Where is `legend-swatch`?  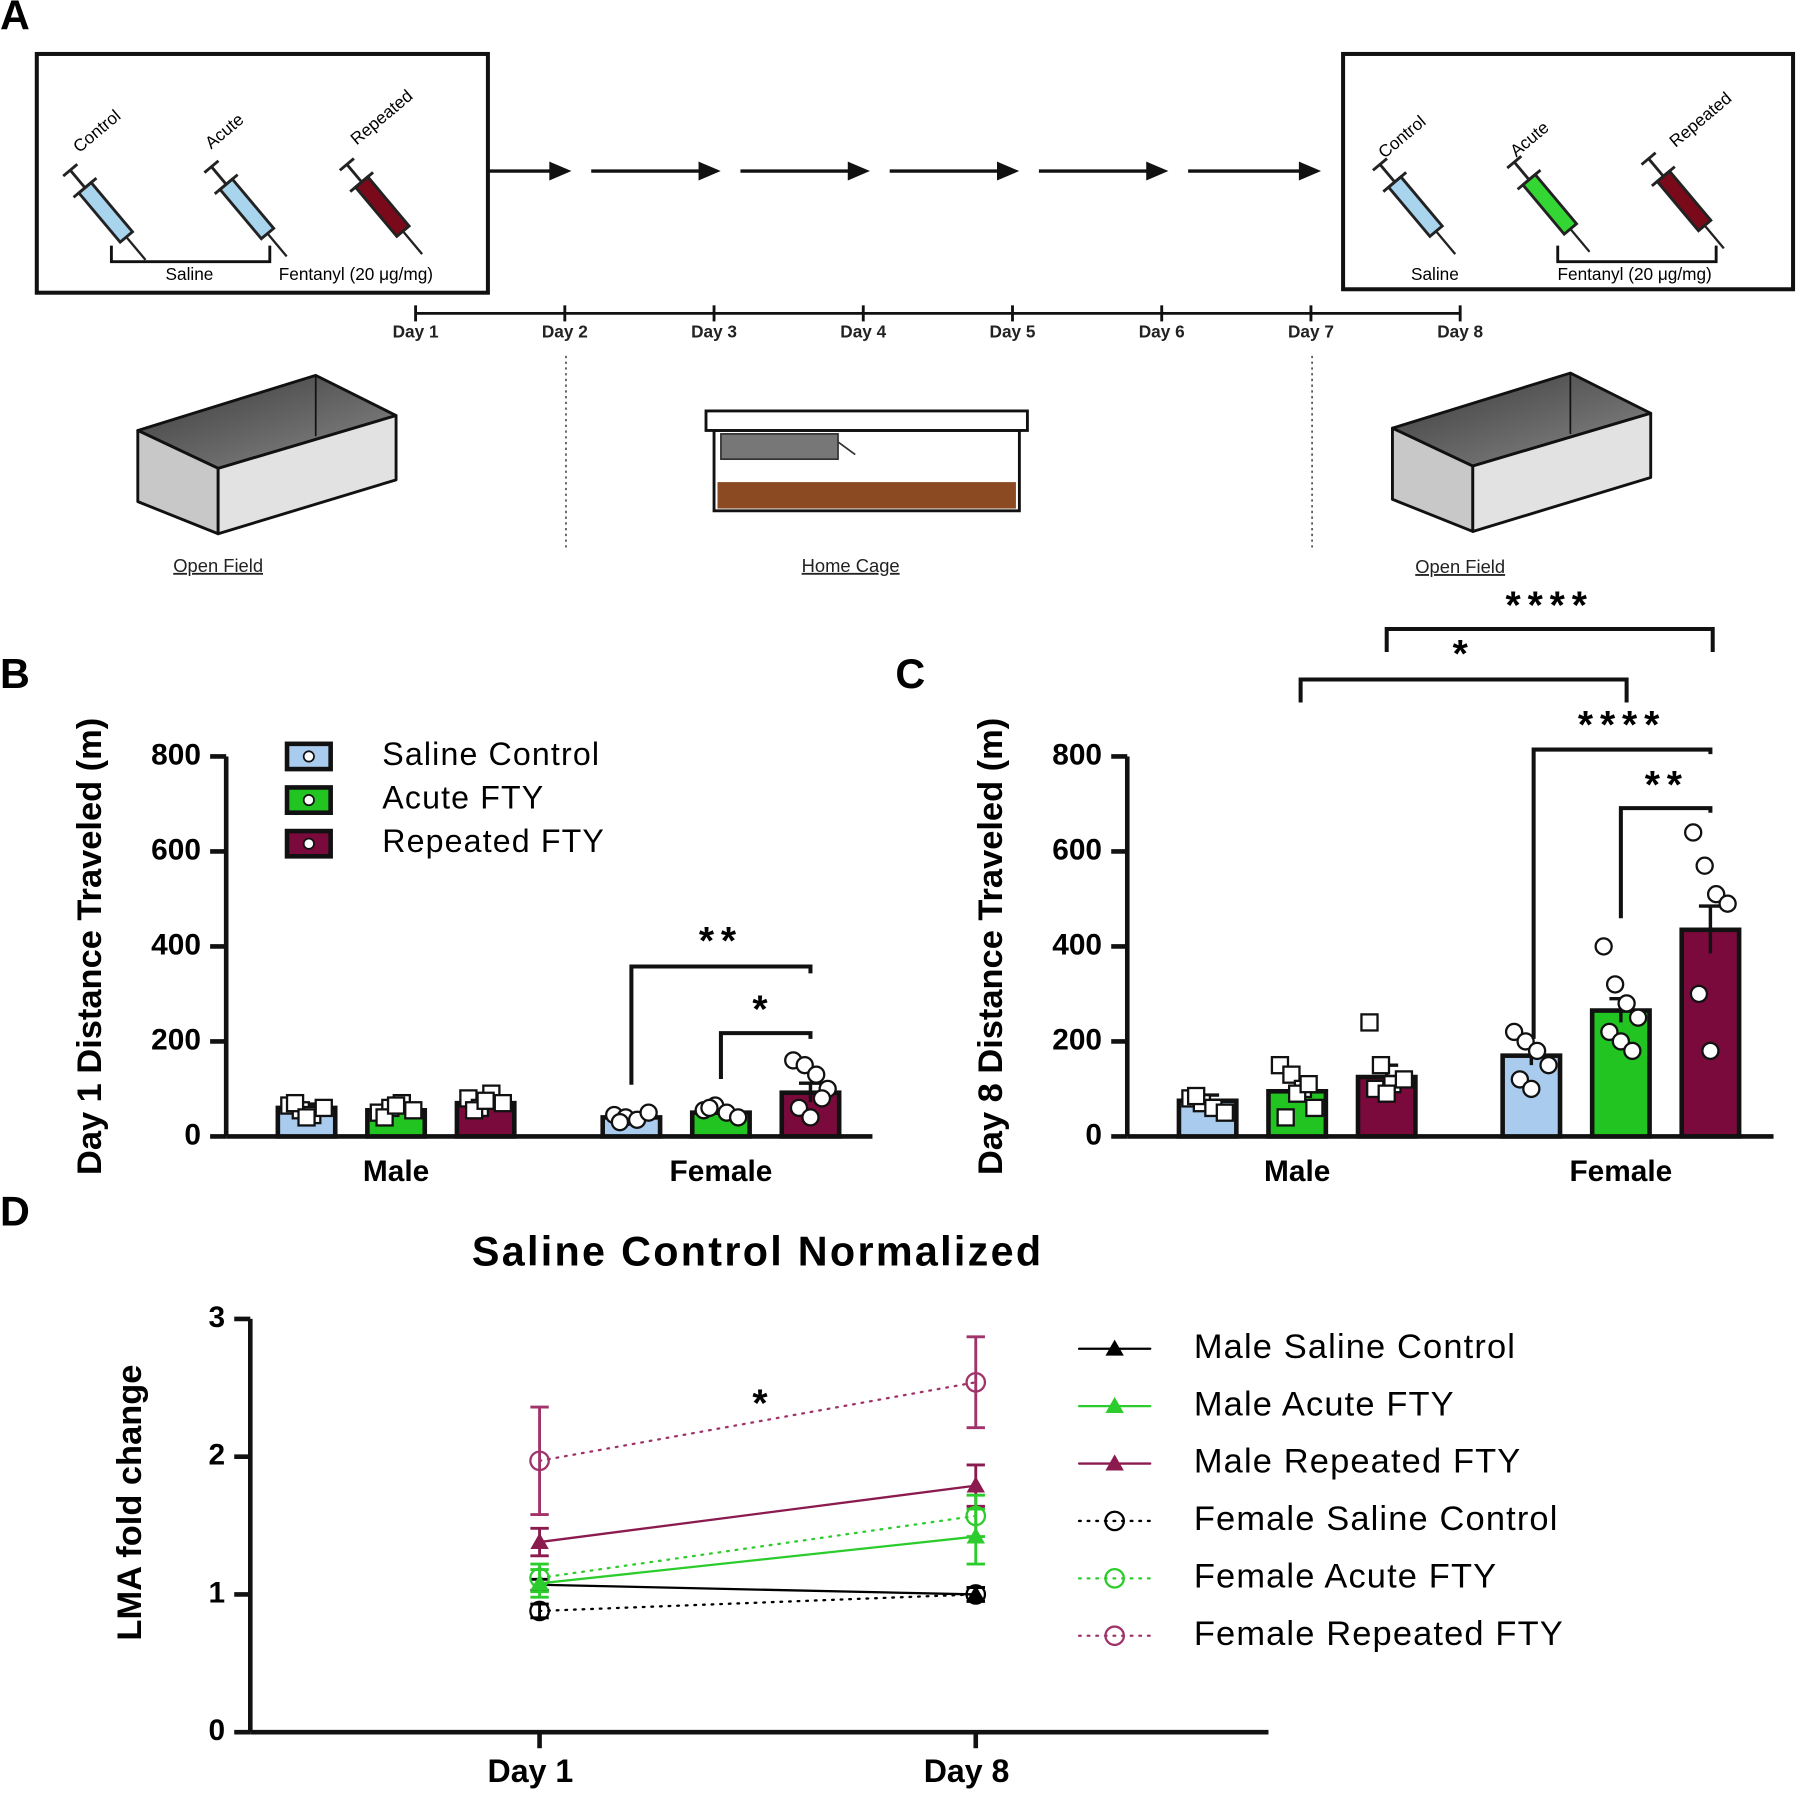 legend-swatch is located at coordinates (308, 756).